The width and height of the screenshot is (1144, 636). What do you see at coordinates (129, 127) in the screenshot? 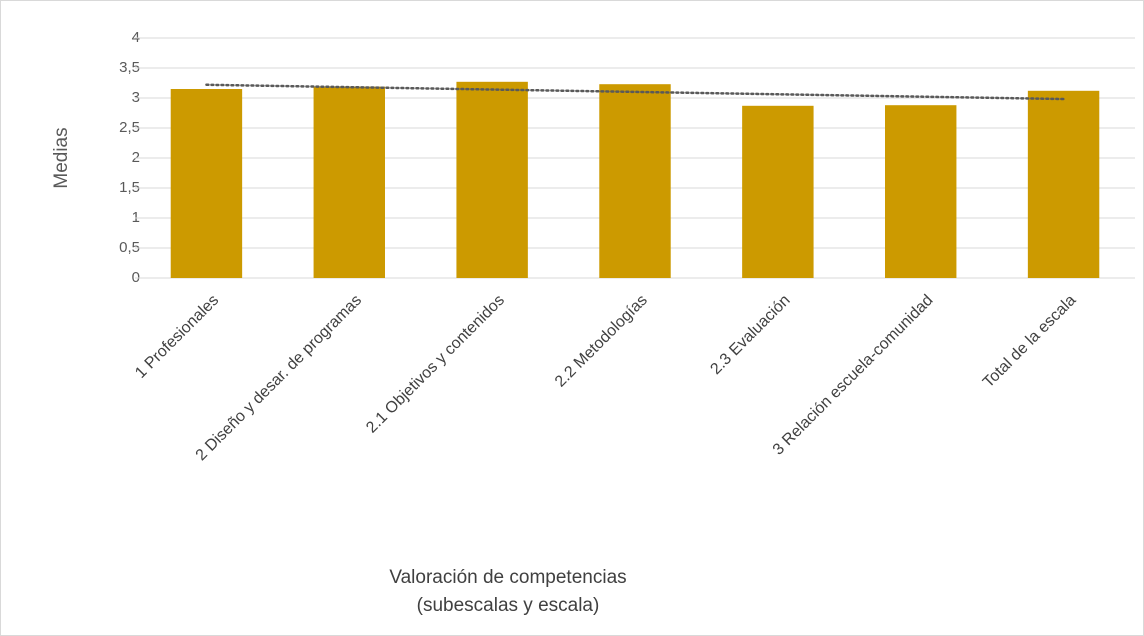
I see `y-tick-label: 2,5` at bounding box center [129, 127].